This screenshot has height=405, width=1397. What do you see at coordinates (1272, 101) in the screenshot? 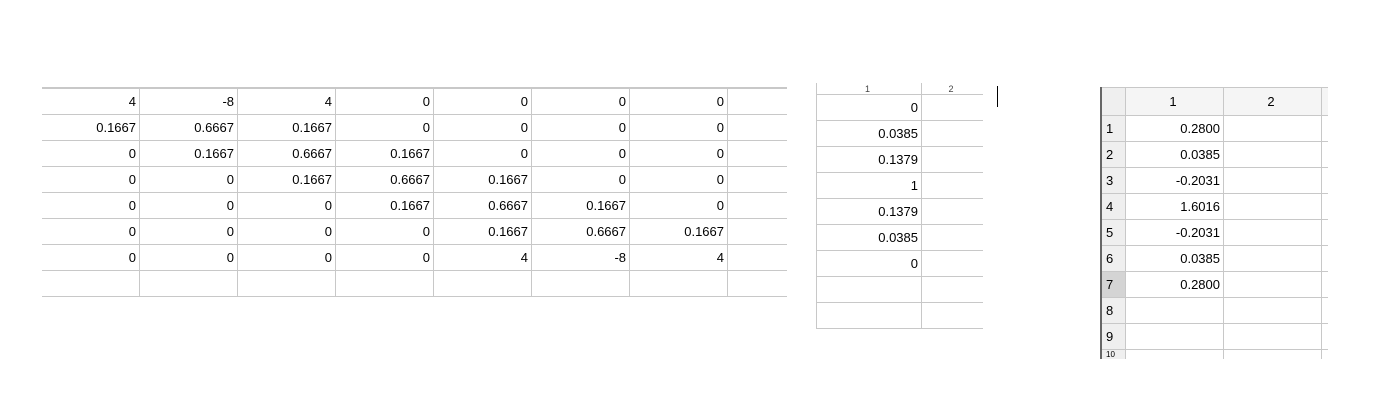
I see `vector-c-col-header-2: 2` at bounding box center [1272, 101].